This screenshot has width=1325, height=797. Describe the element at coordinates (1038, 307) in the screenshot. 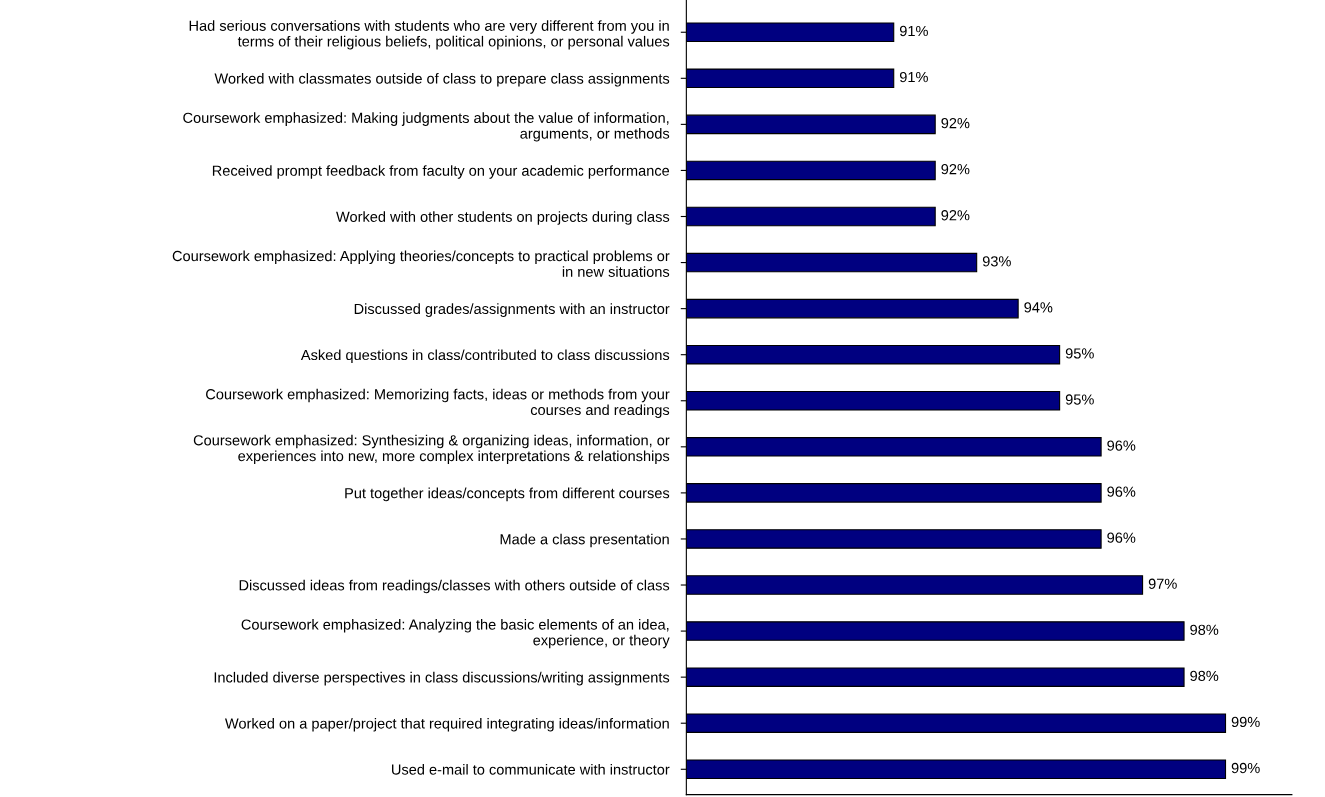

I see `data-label: 94%` at that location.